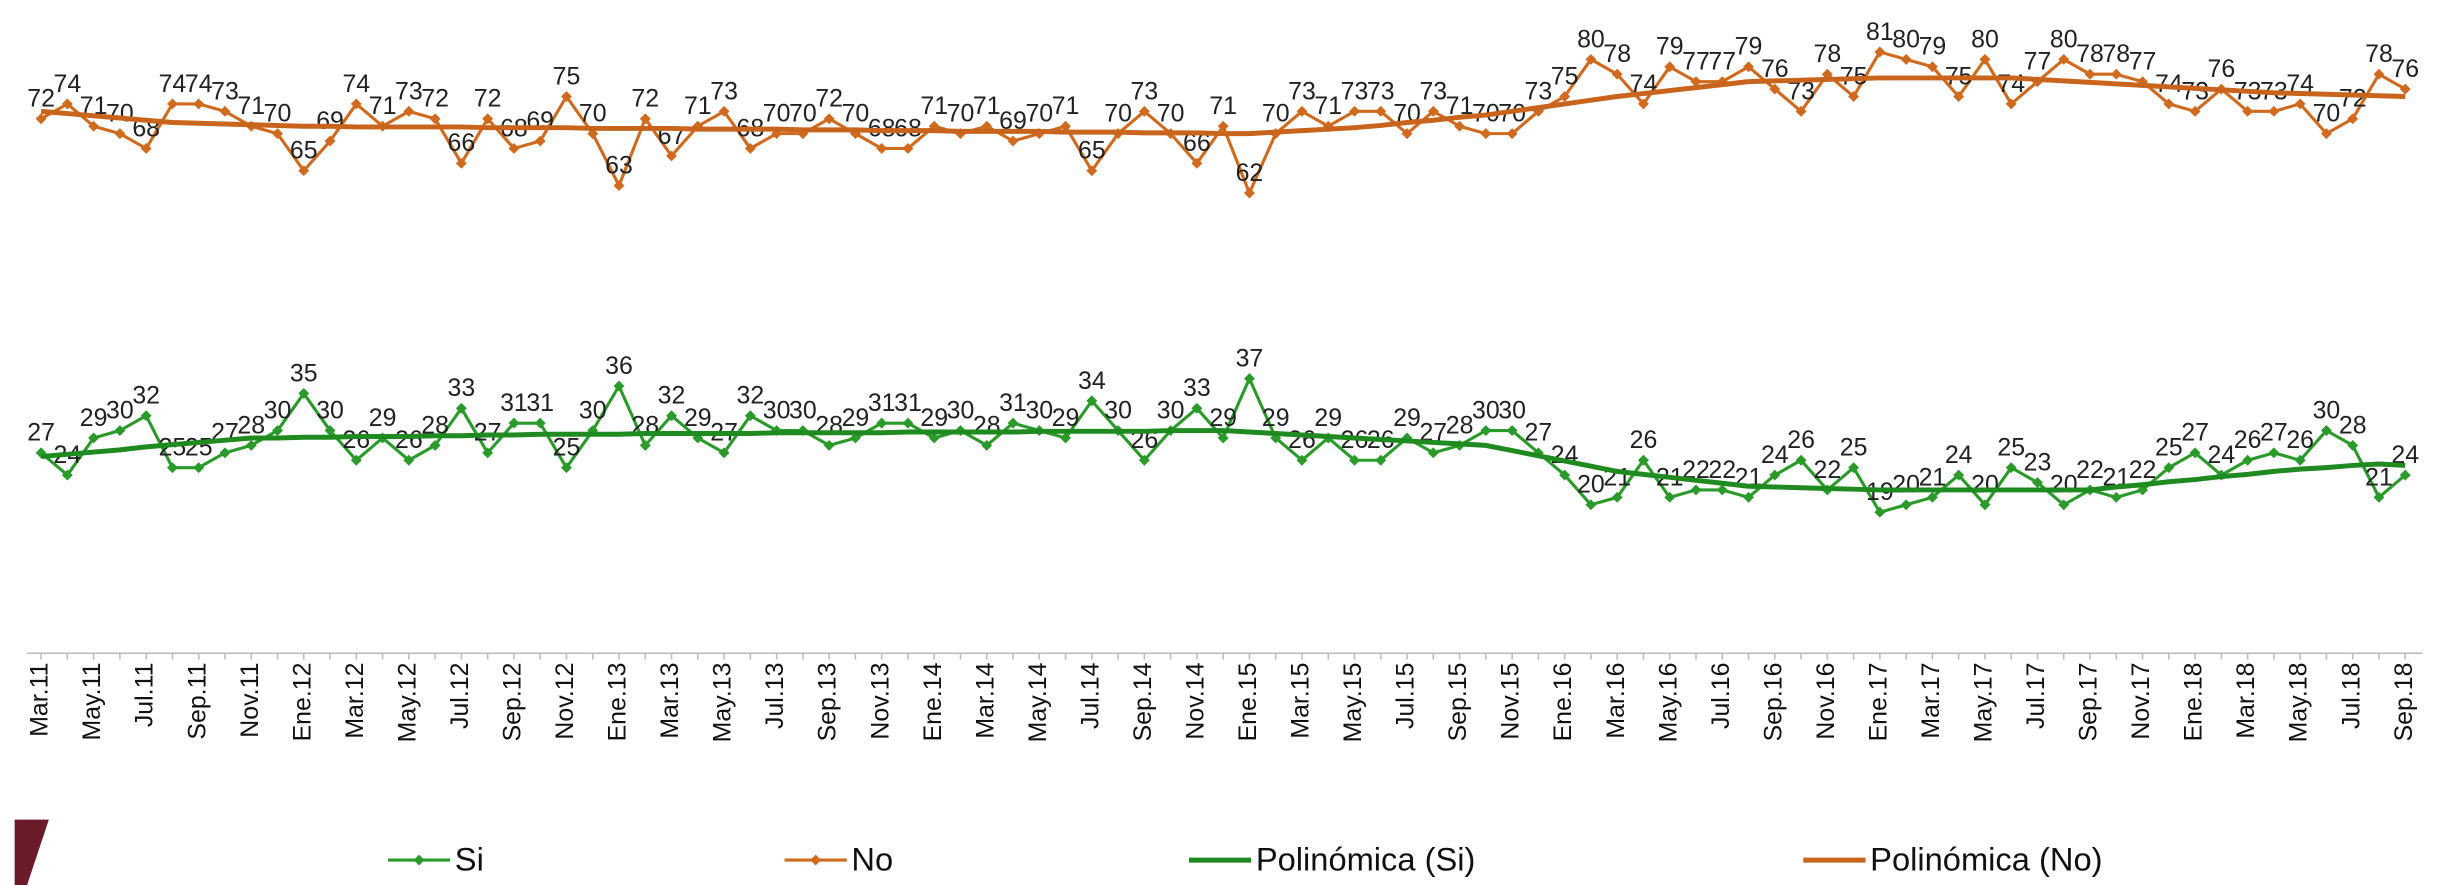 The width and height of the screenshot is (2437, 885). Describe the element at coordinates (462, 143) in the screenshot. I see `data-label: 66` at that location.